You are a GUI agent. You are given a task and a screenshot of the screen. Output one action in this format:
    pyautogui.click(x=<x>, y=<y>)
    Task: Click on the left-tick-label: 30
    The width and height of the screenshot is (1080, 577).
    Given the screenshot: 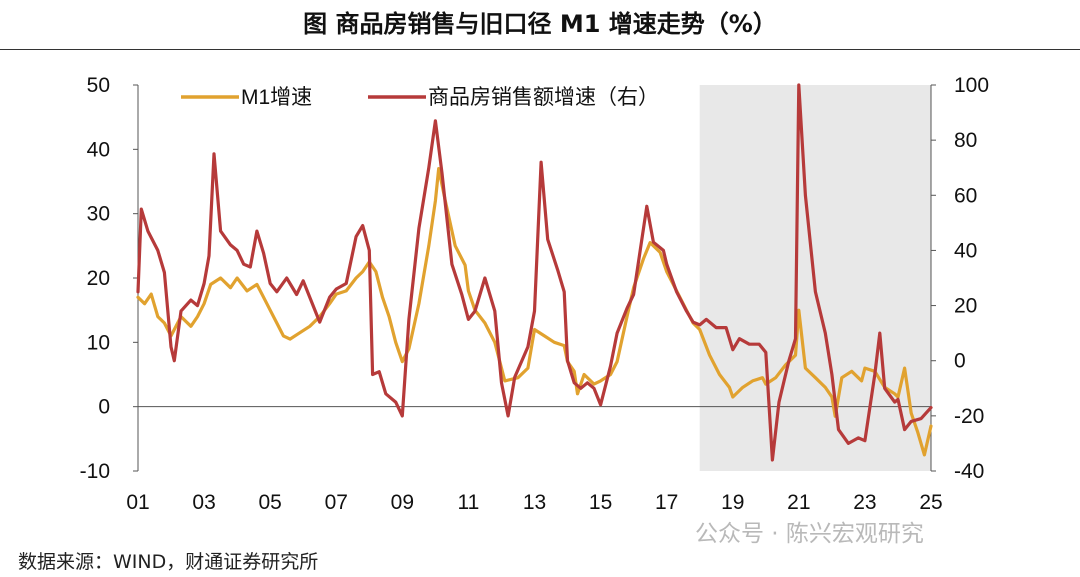 What is the action you would take?
    pyautogui.click(x=98, y=214)
    